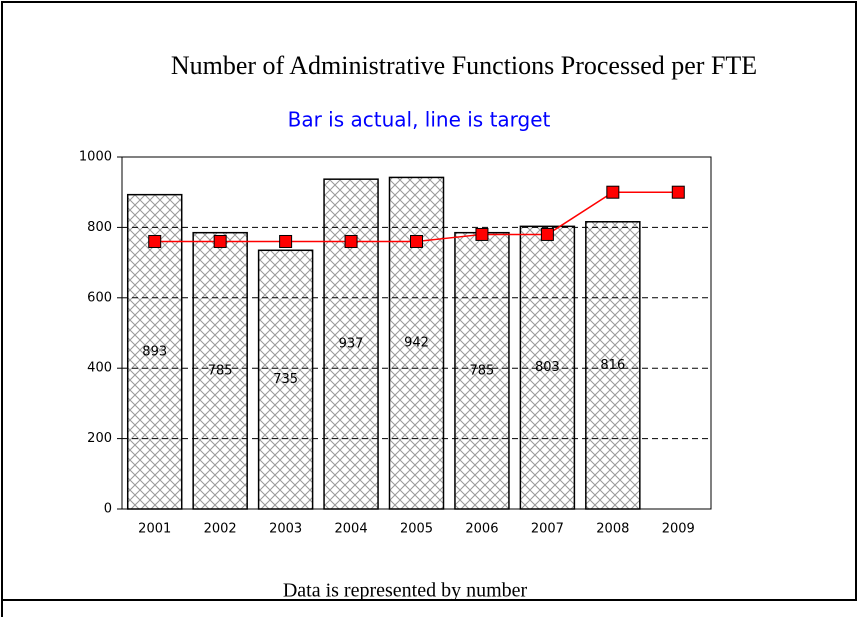 Image resolution: width=858 pixels, height=617 pixels. I want to click on data-label: 735, so click(285, 379).